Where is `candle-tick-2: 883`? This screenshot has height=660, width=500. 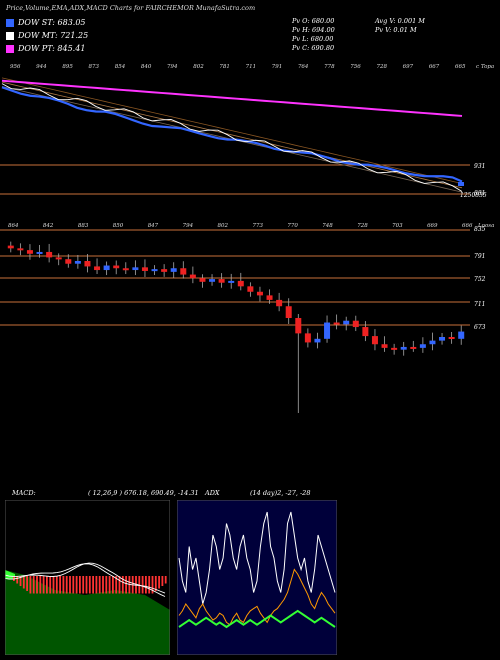 candle-tick-2: 883 is located at coordinates (83, 226).